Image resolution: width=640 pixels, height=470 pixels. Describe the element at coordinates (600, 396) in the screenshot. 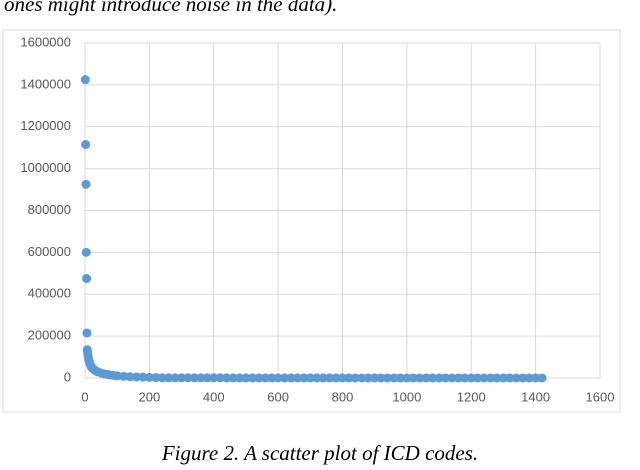

I see `x-tick-label: 1600` at that location.